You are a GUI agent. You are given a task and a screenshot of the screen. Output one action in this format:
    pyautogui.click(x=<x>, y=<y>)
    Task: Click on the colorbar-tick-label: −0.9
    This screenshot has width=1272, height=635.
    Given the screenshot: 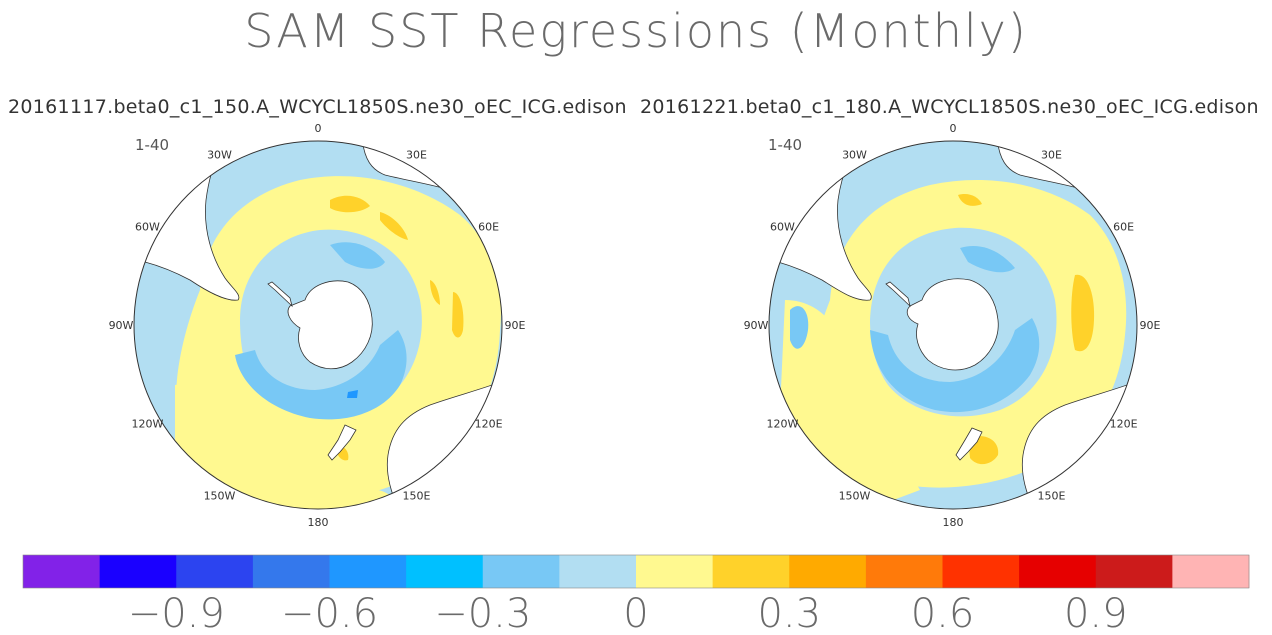 What is the action you would take?
    pyautogui.click(x=176, y=613)
    